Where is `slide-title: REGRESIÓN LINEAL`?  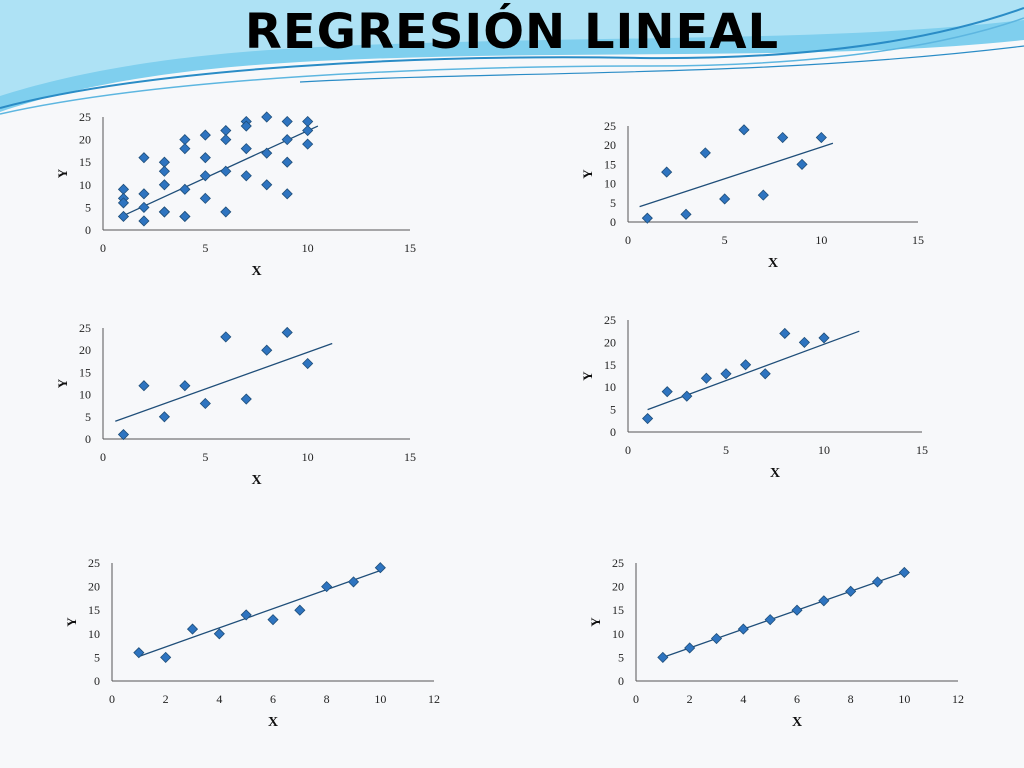 slide-title: REGRESIÓN LINEAL is located at coordinates (512, 32).